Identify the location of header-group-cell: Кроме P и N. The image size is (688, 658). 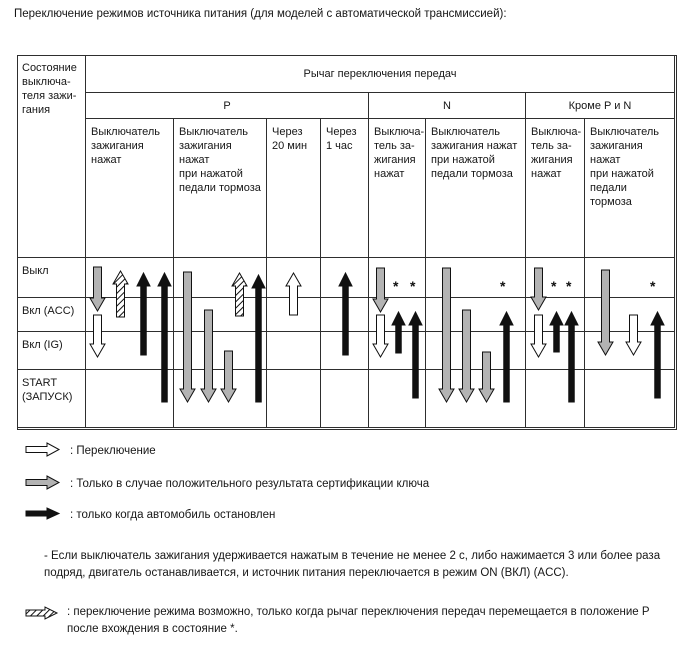
(600, 106).